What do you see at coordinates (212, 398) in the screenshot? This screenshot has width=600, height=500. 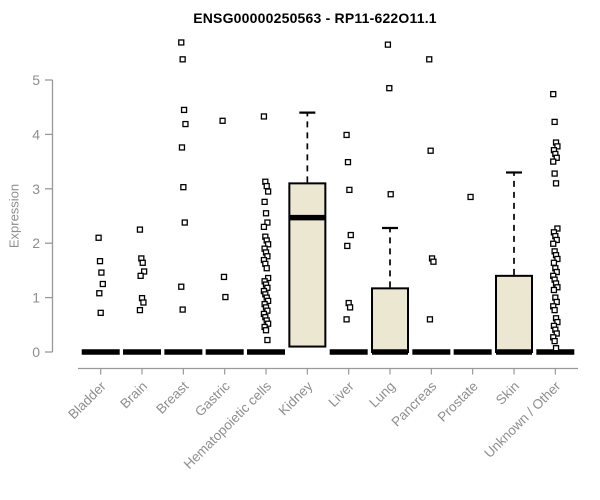 I see `x-tick-label-gastric: Gastric` at bounding box center [212, 398].